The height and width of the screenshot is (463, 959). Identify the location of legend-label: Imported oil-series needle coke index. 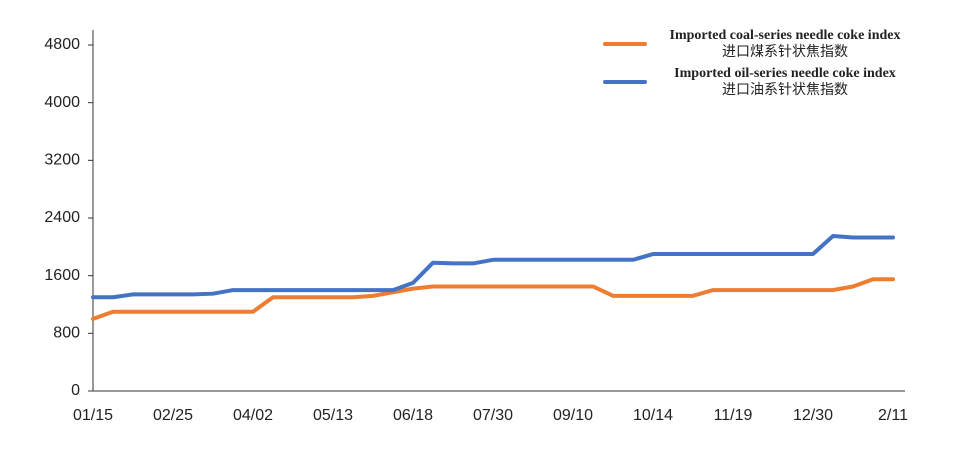
(785, 73).